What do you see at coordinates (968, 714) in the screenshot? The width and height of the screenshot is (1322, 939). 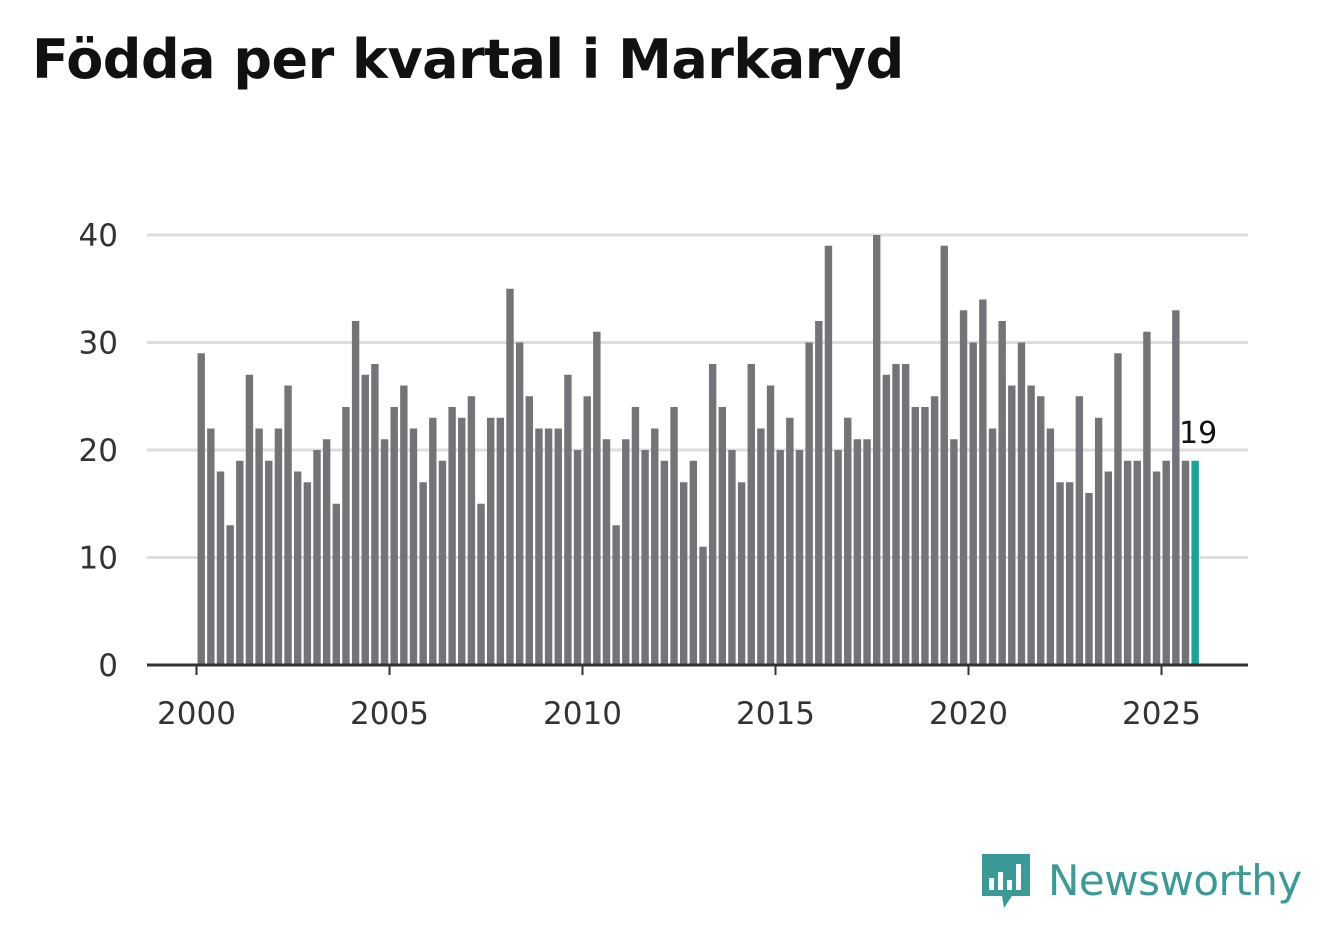 I see `x-tick-label: 2020` at bounding box center [968, 714].